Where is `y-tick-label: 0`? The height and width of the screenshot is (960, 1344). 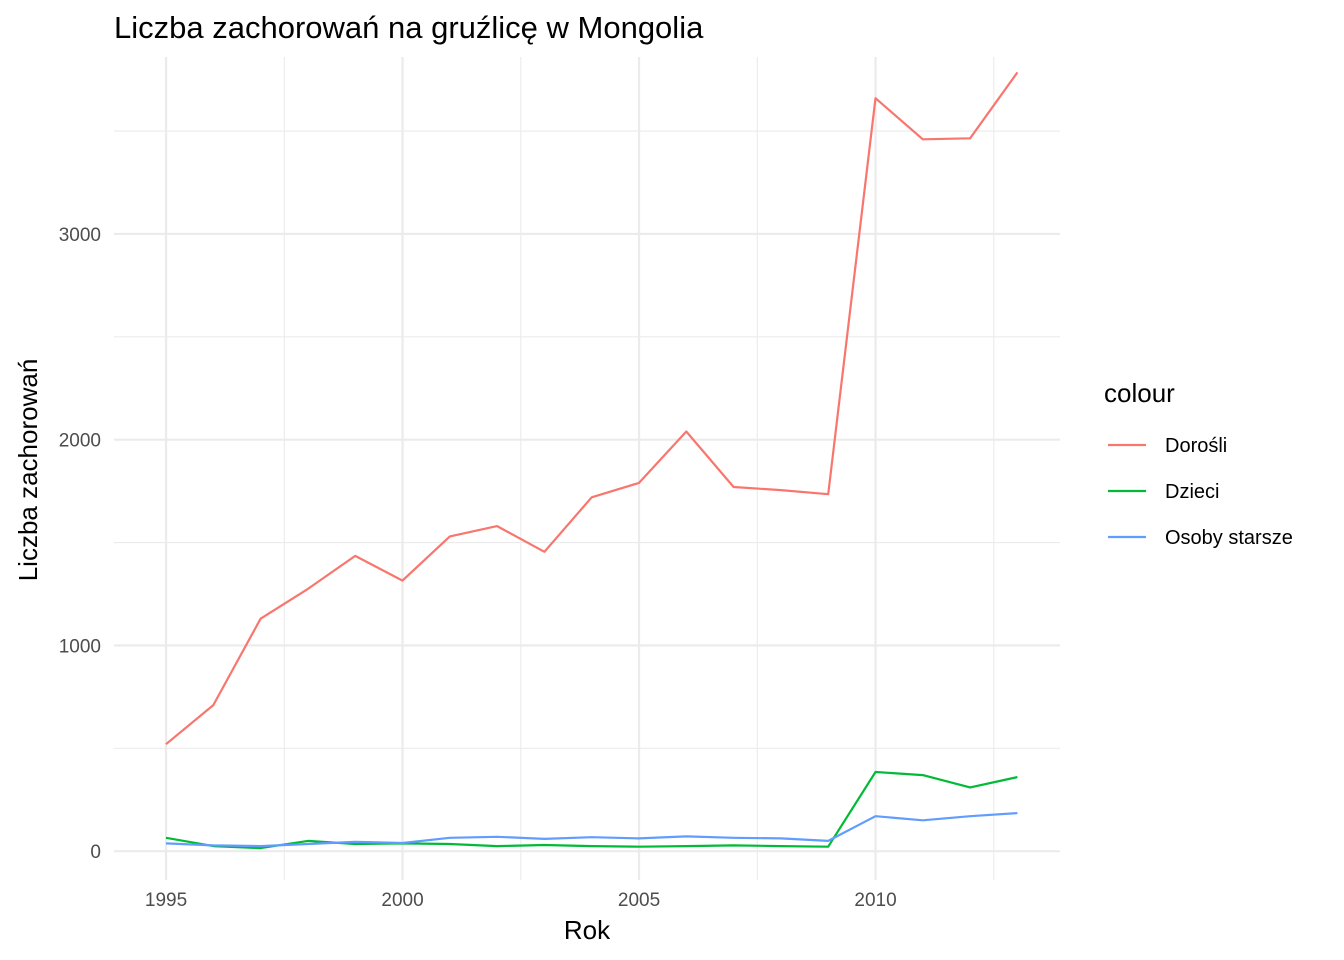 y-tick-label: 0 is located at coordinates (95, 852).